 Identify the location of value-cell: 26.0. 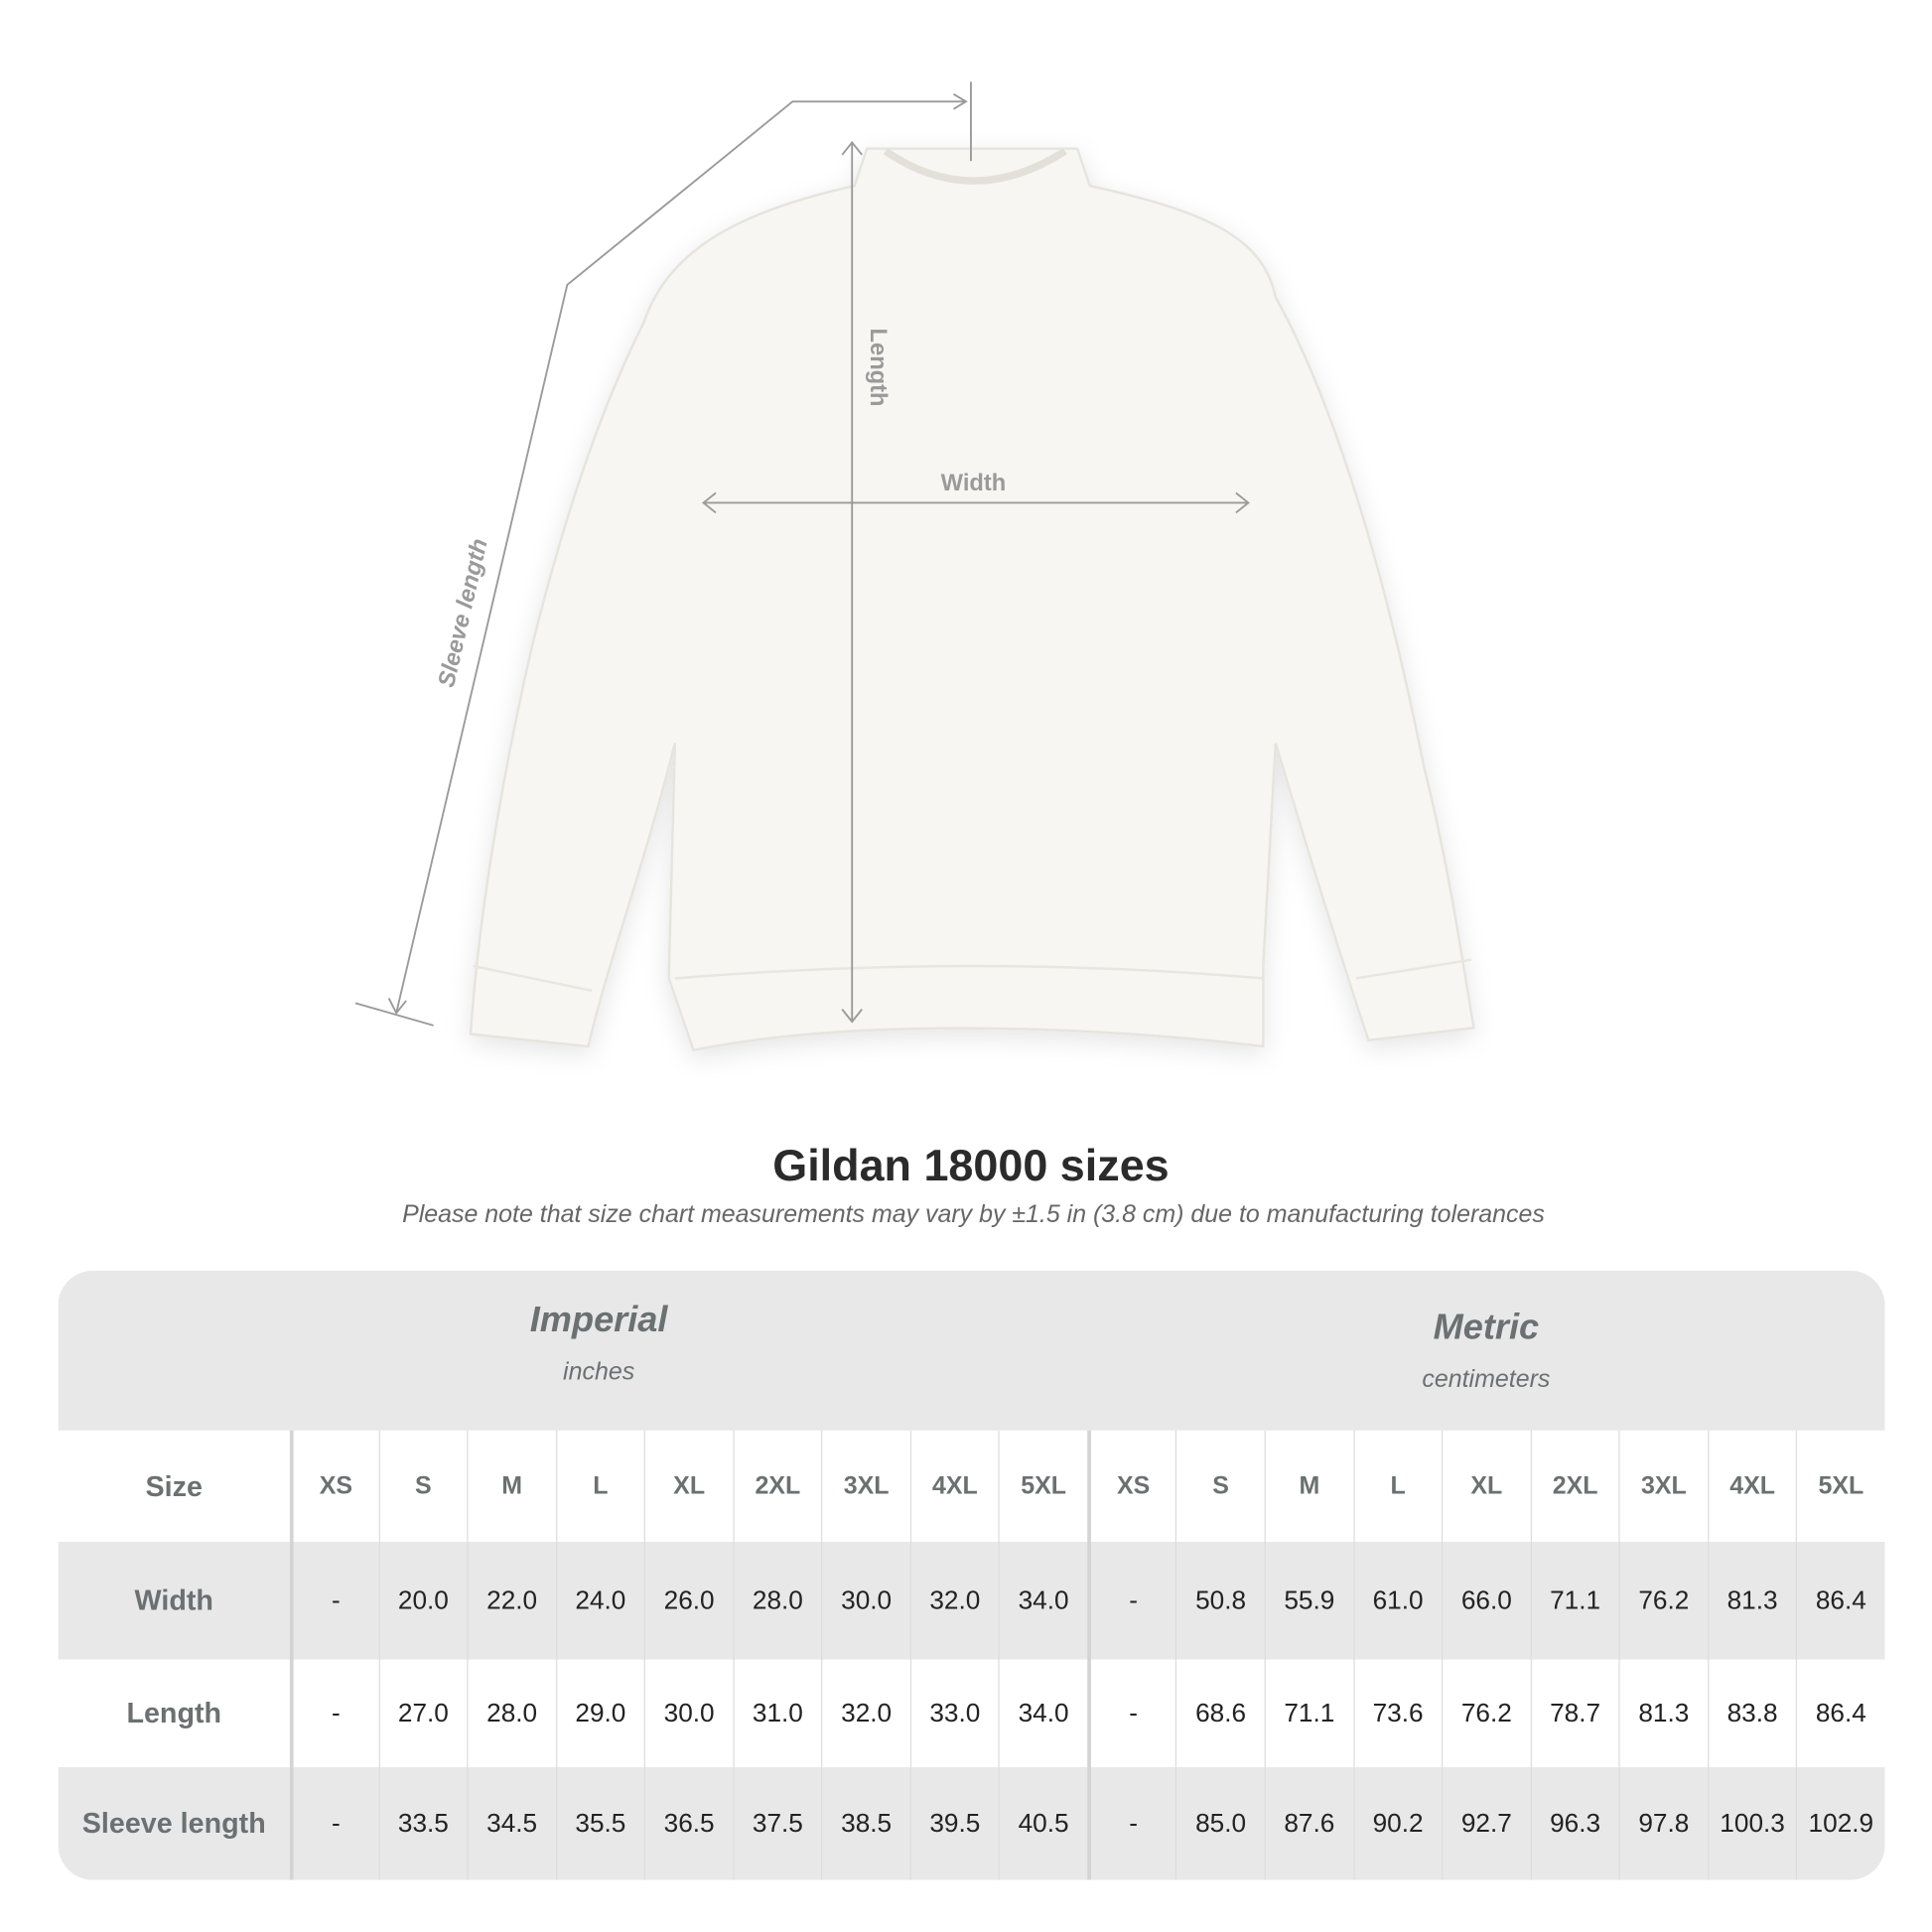
(688, 1601).